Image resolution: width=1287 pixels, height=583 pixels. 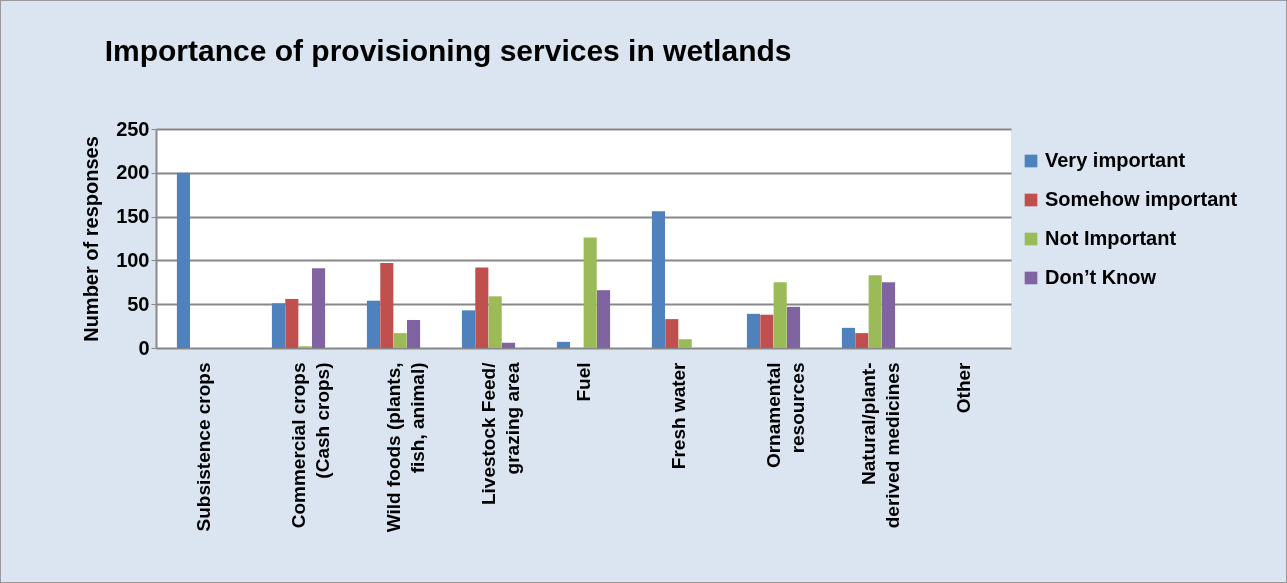 I want to click on x-tick-label: Other, so click(x=963, y=387).